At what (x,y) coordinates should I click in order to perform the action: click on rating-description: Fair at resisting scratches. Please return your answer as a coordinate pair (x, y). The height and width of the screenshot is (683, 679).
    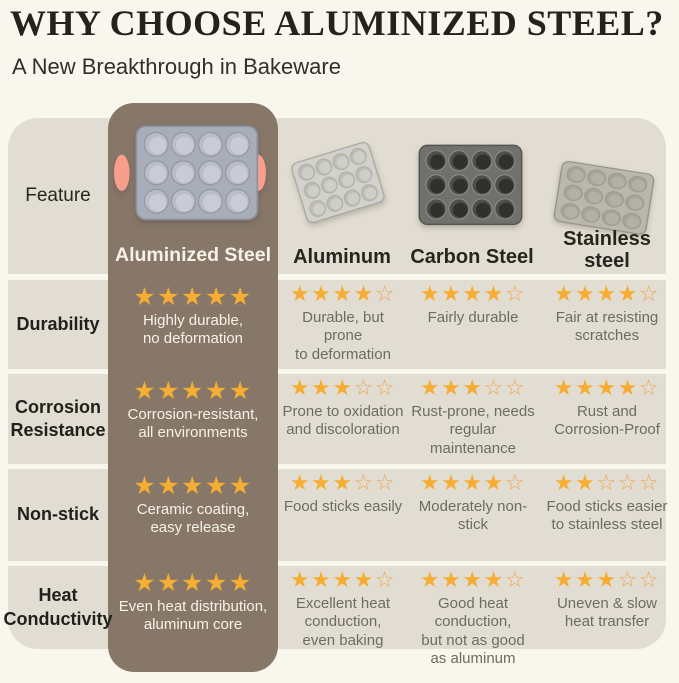
    Looking at the image, I should click on (607, 327).